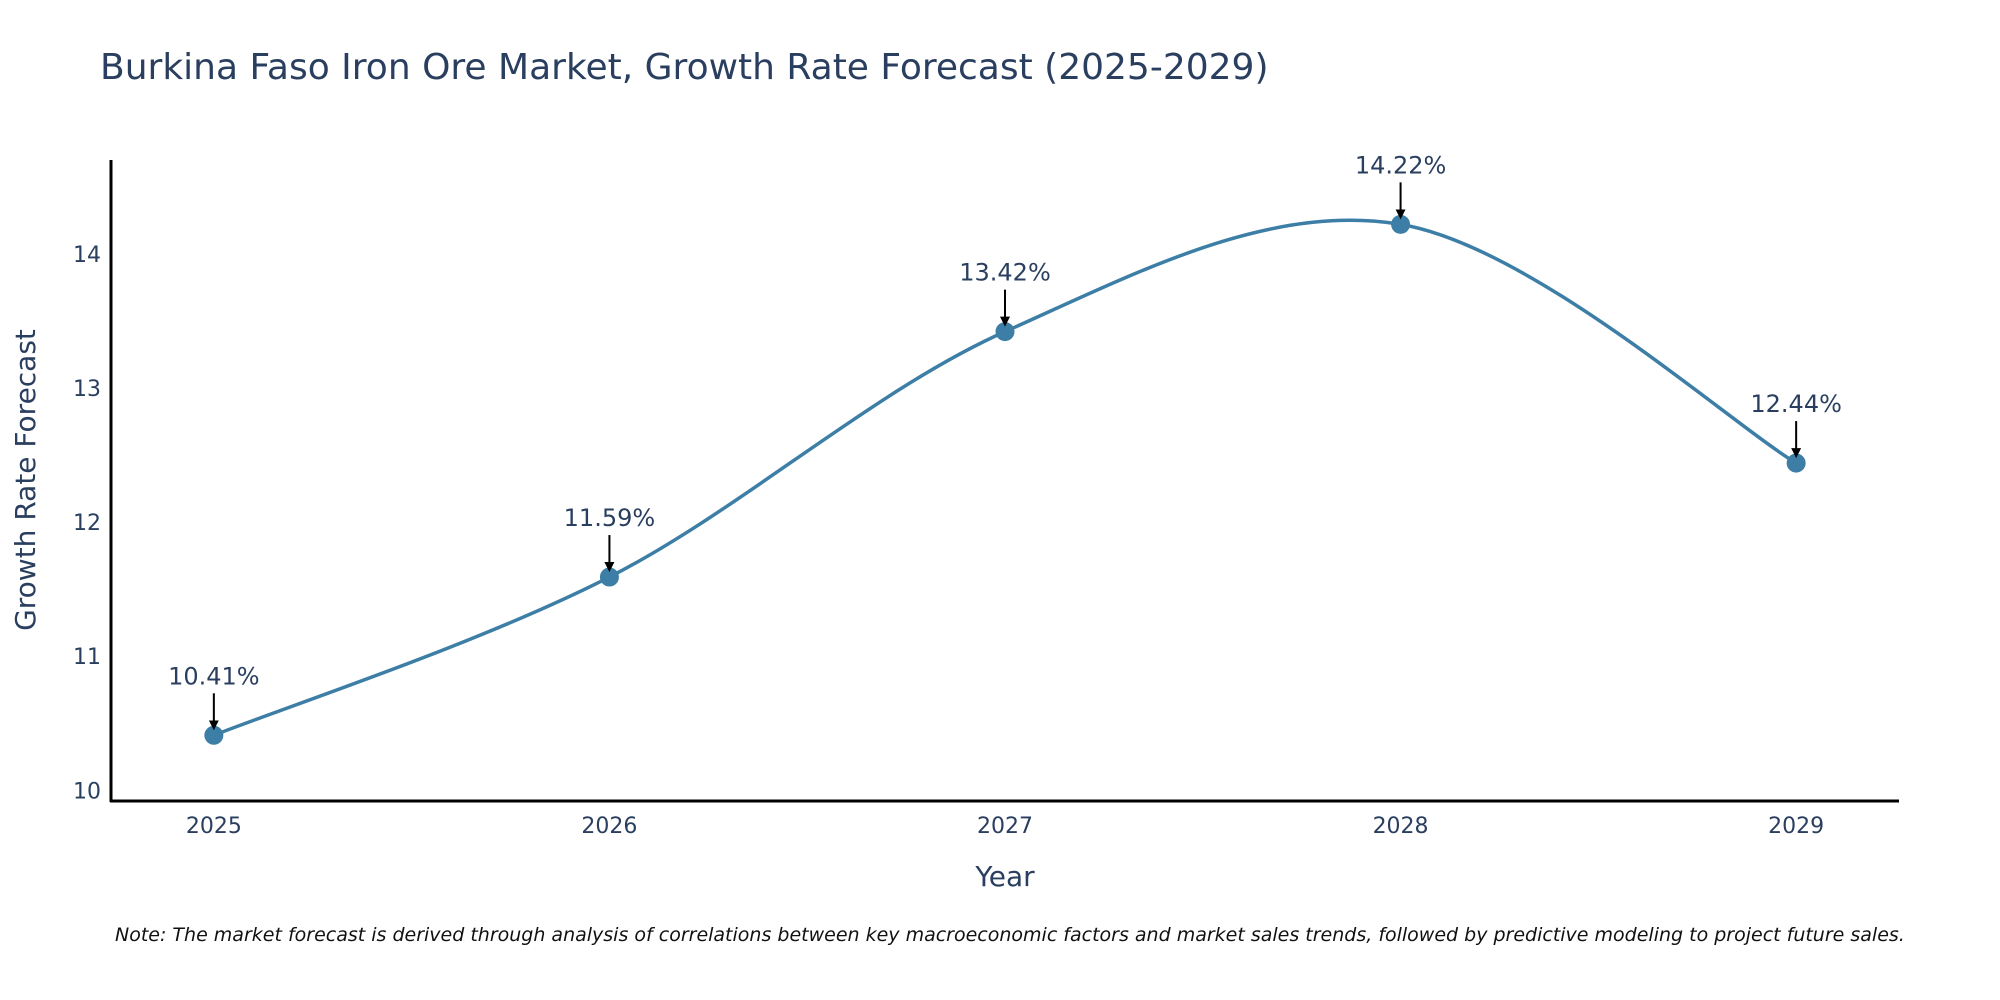 Image resolution: width=2000 pixels, height=1000 pixels. I want to click on y-tick-label: 12, so click(87, 523).